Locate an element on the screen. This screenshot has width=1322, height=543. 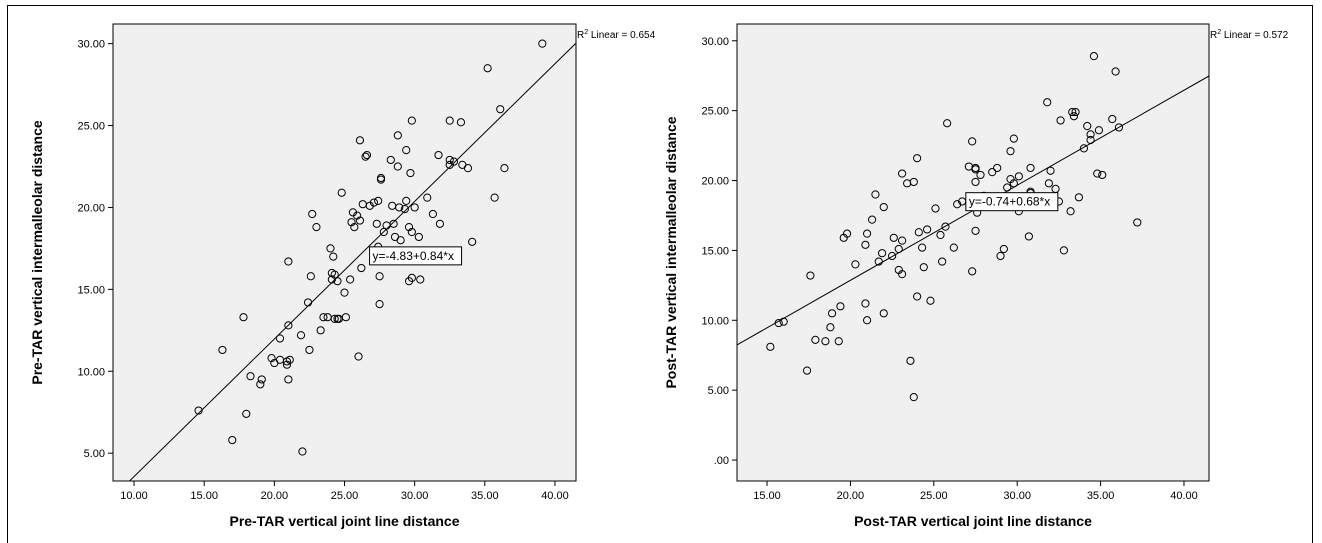
chart1-y-tick-label: 30.00 is located at coordinates (91, 45).